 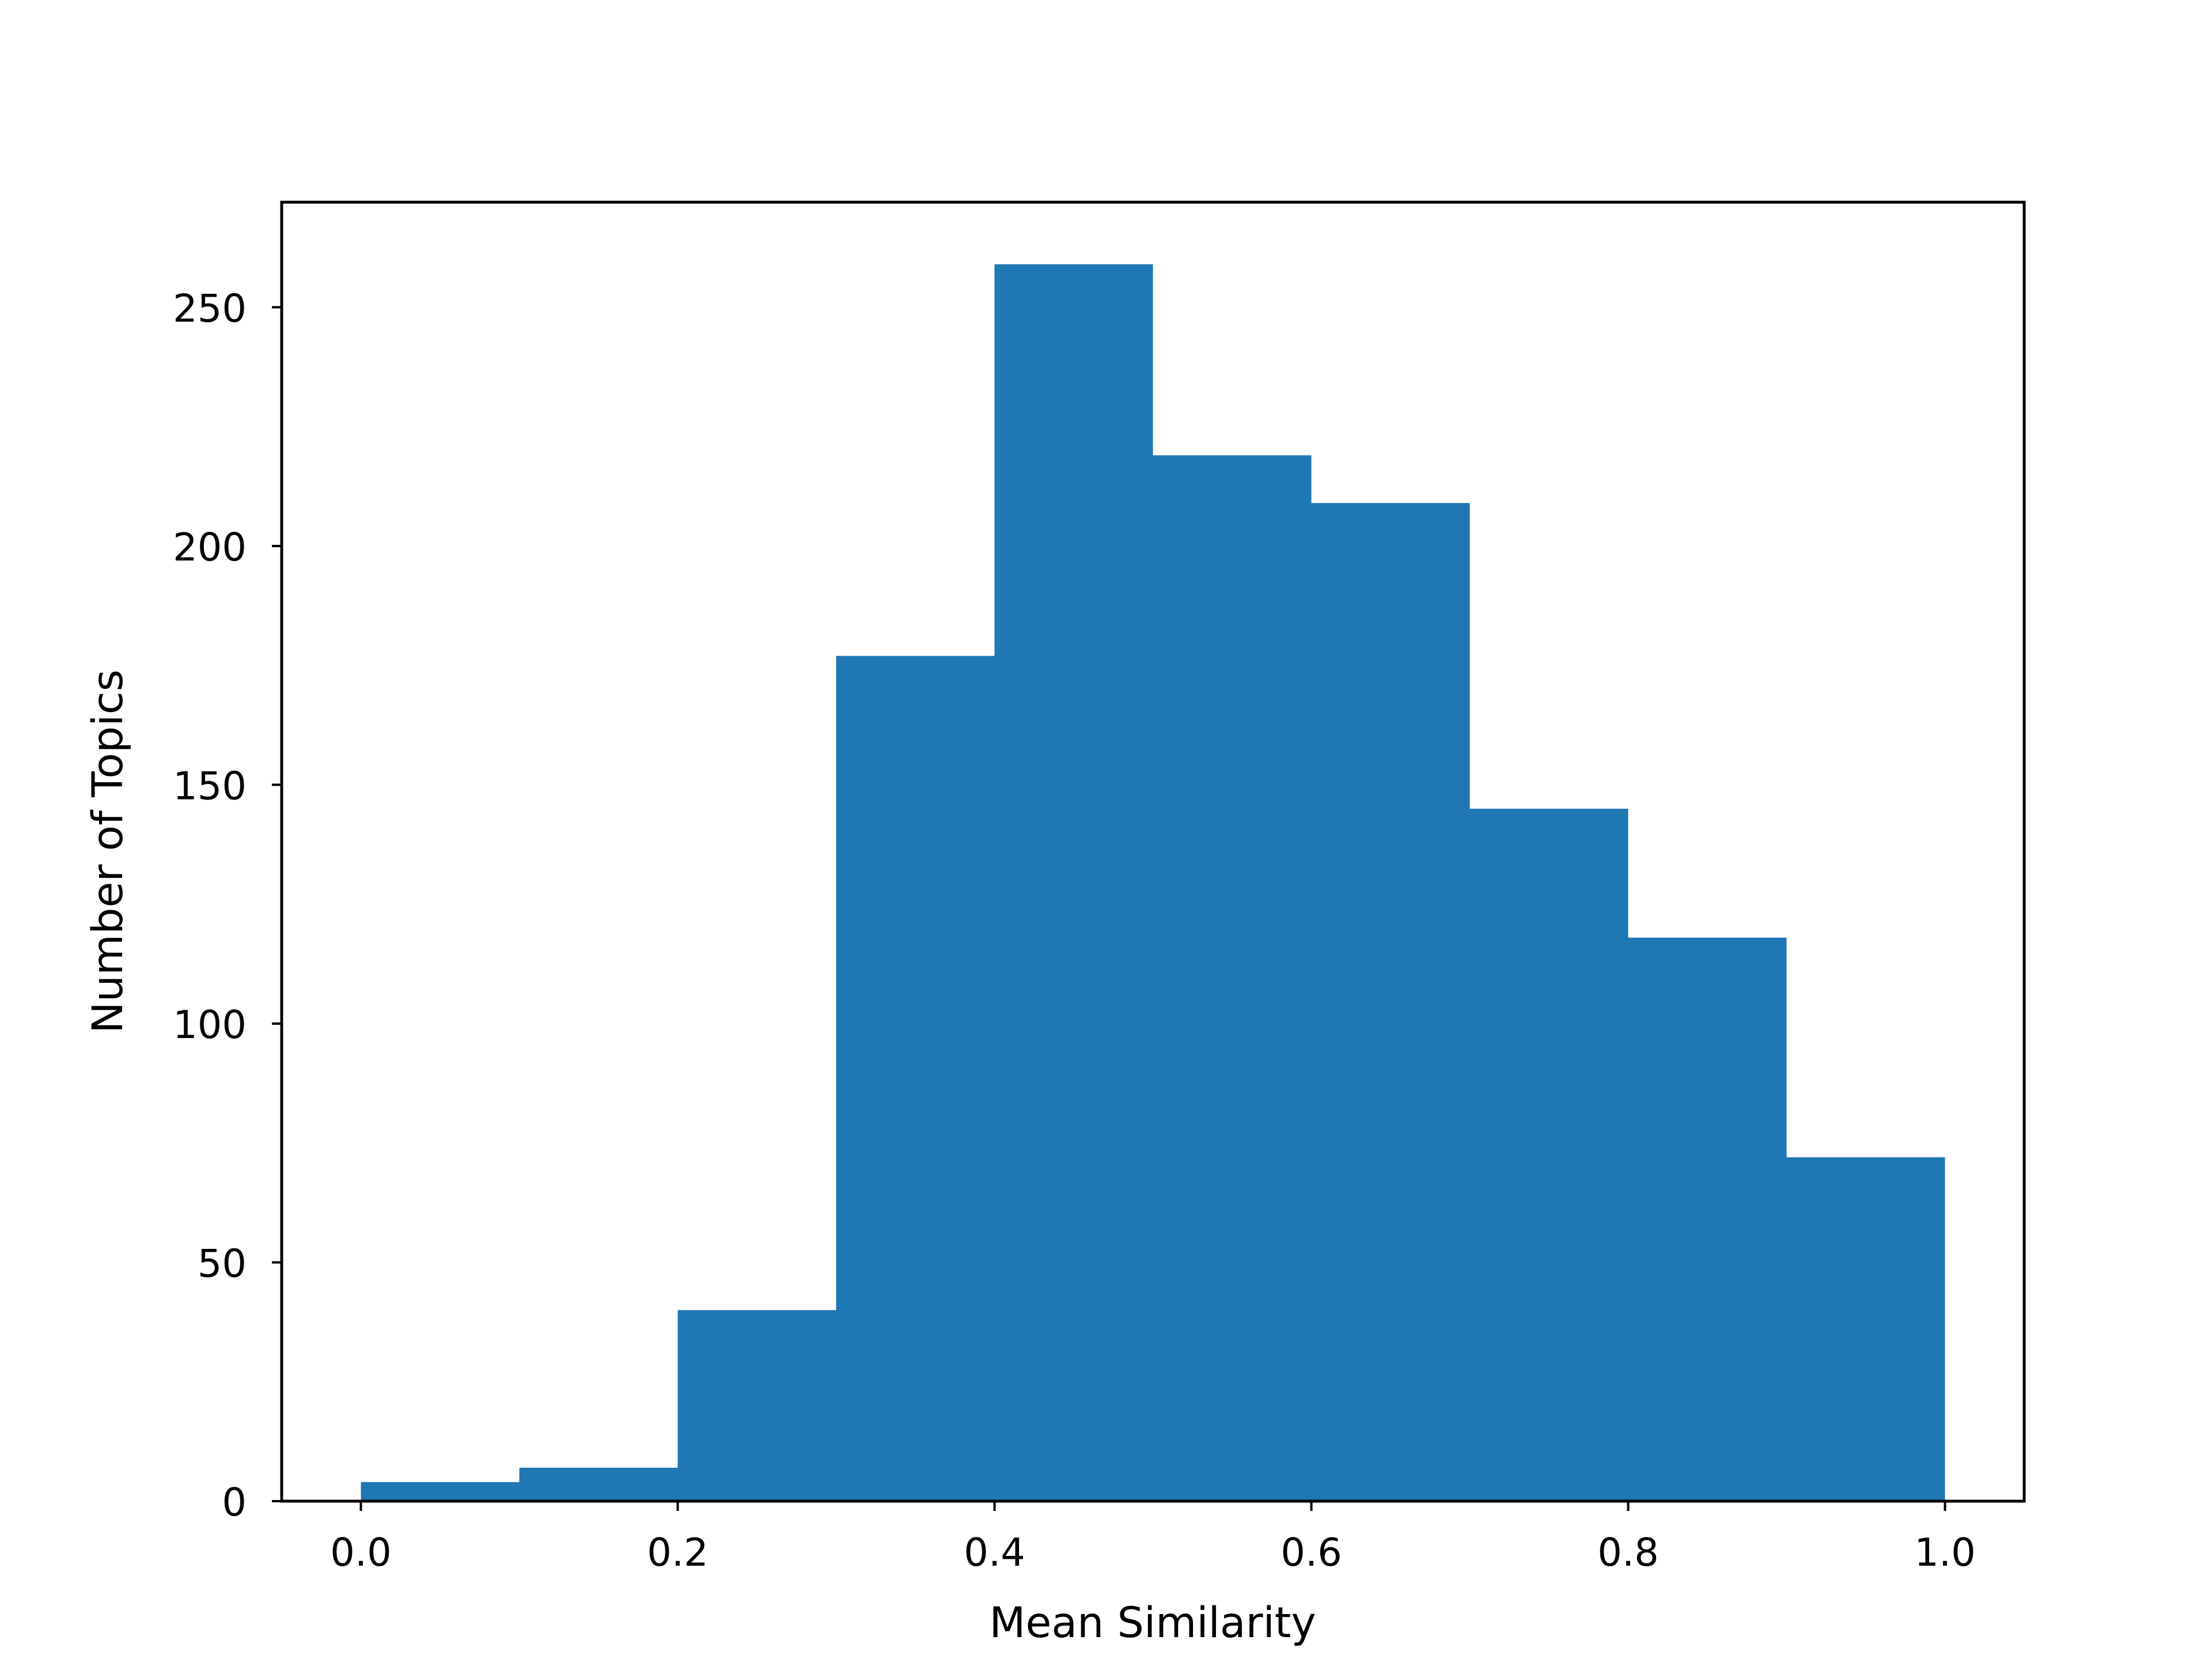 I want to click on y-tick-label: 150, so click(x=210, y=785).